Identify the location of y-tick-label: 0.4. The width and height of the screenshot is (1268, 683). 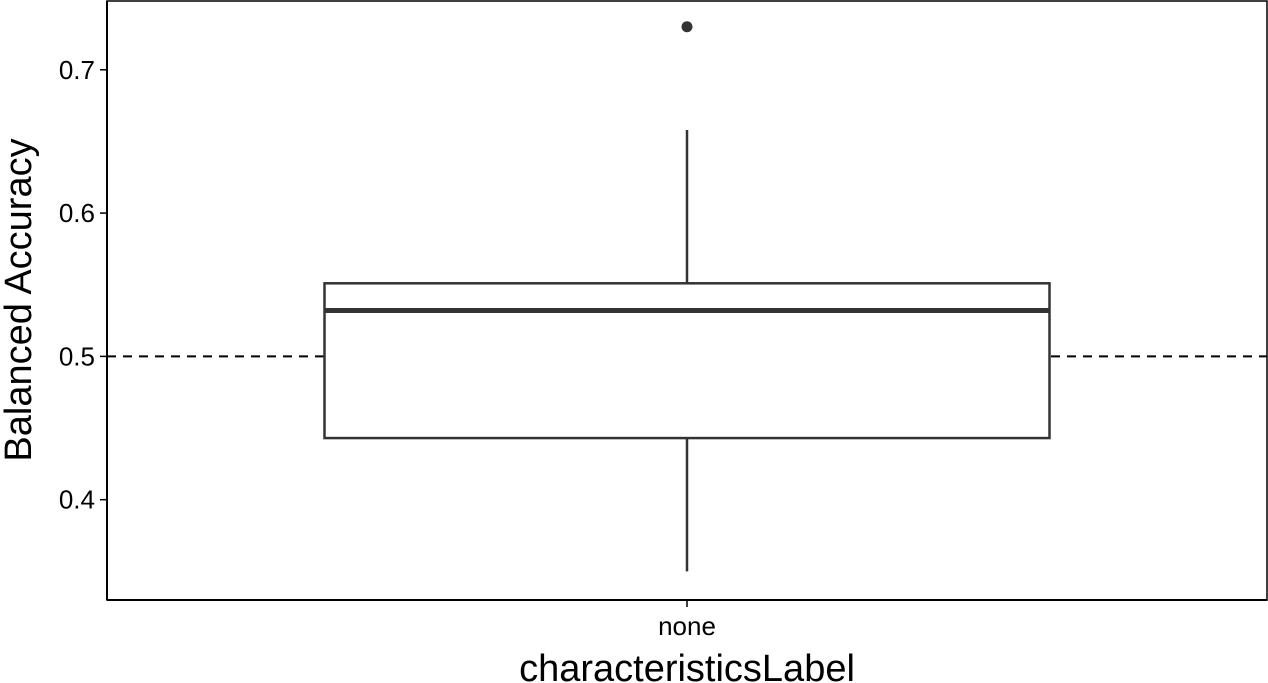
(77, 500).